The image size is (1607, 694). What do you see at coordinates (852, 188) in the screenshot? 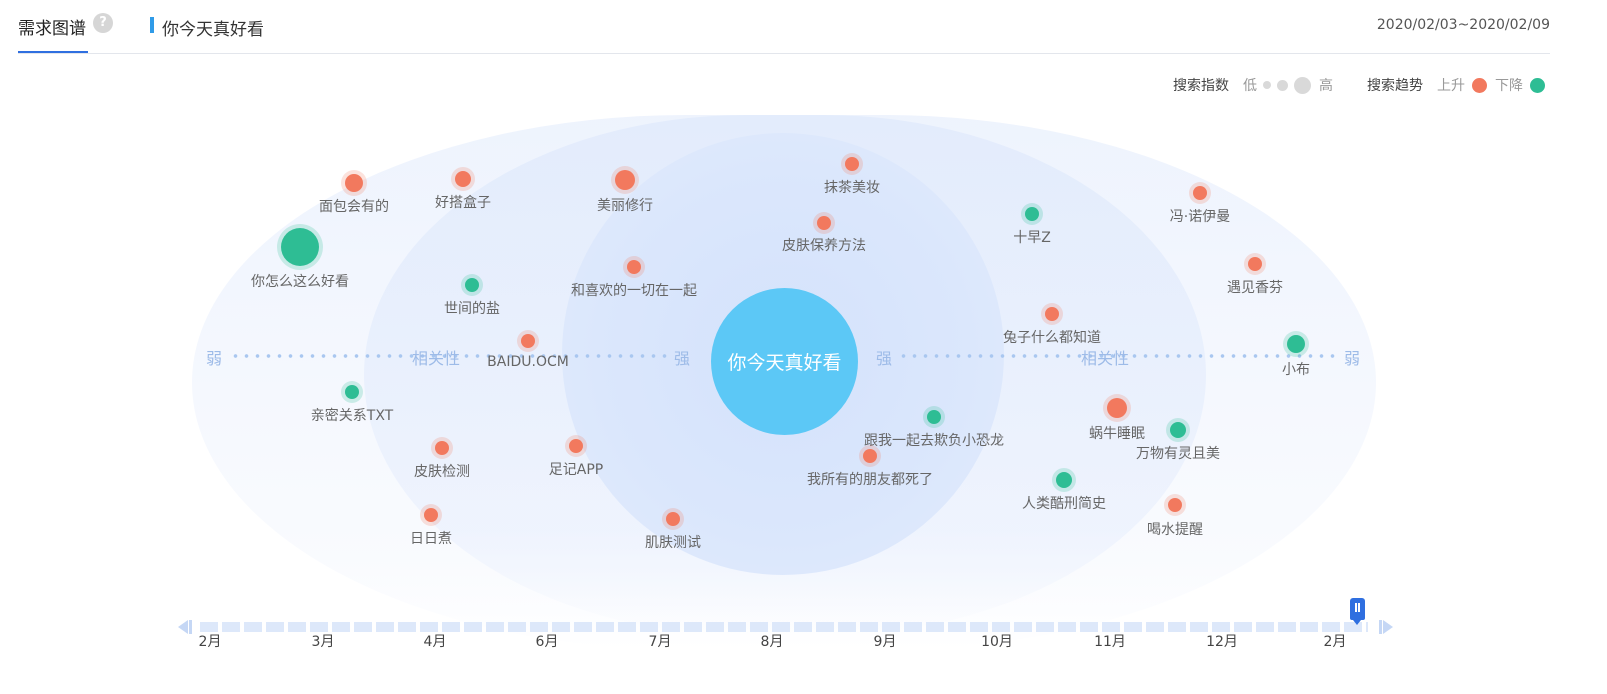
I see `node-label: 抹茶美妆` at bounding box center [852, 188].